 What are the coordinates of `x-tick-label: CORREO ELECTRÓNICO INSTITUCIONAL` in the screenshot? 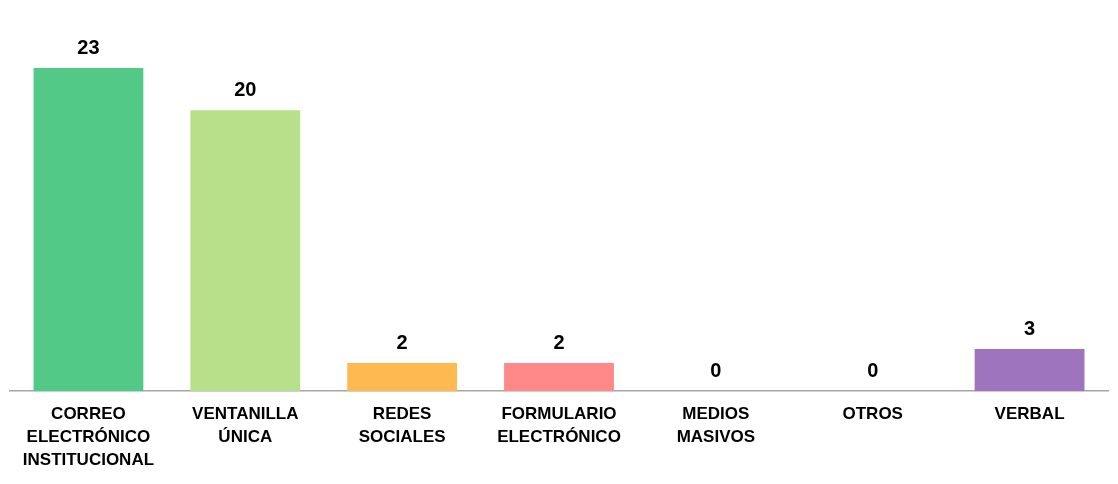 It's located at (88, 437).